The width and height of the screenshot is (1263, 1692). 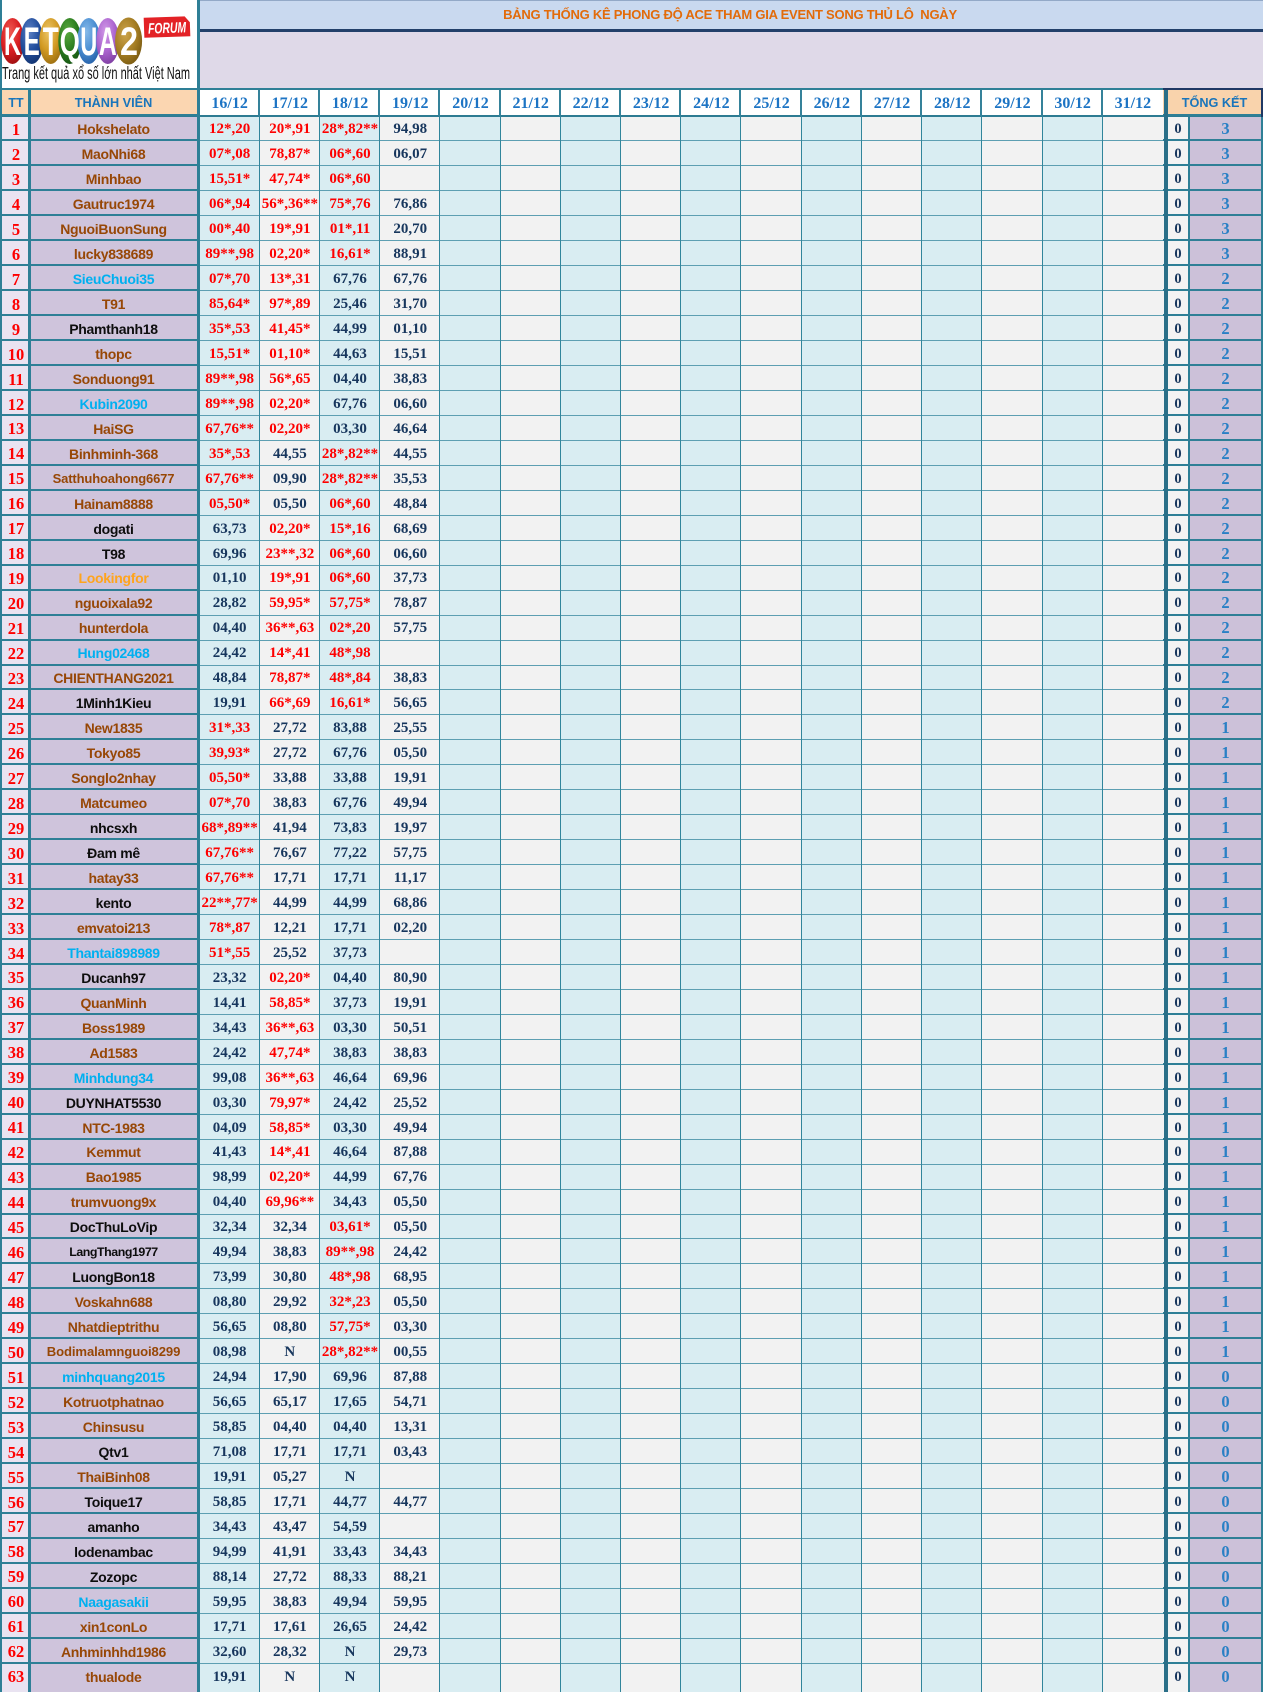 I want to click on svg-text: U, so click(x=88, y=42).